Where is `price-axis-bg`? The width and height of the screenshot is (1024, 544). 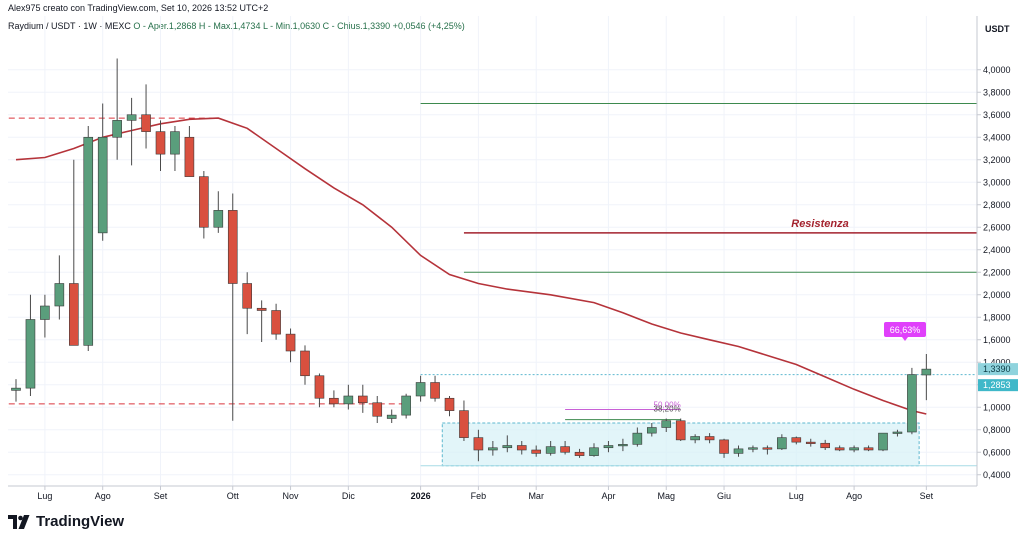 price-axis-bg is located at coordinates (1000, 272).